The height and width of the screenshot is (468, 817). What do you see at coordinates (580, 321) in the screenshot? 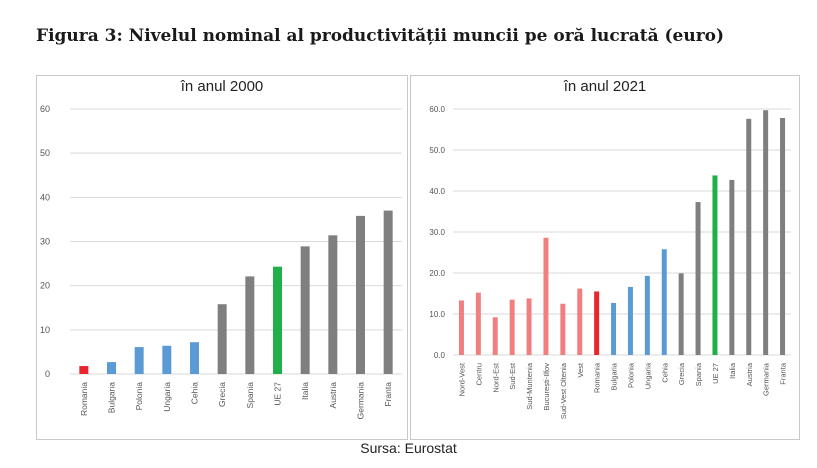
I see `bar-vest-2021` at bounding box center [580, 321].